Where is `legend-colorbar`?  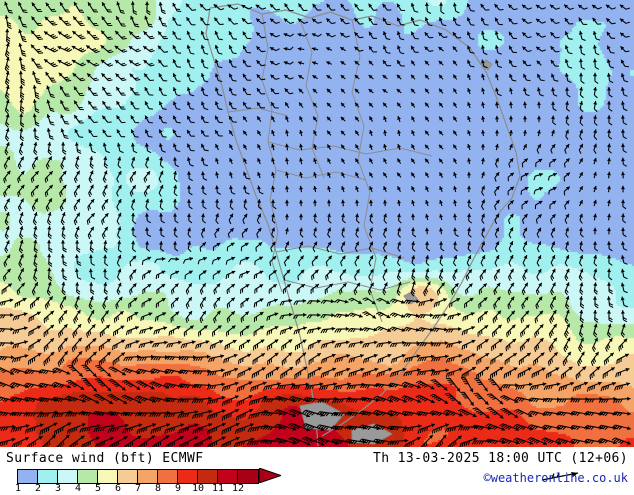 legend-colorbar is located at coordinates (138, 476).